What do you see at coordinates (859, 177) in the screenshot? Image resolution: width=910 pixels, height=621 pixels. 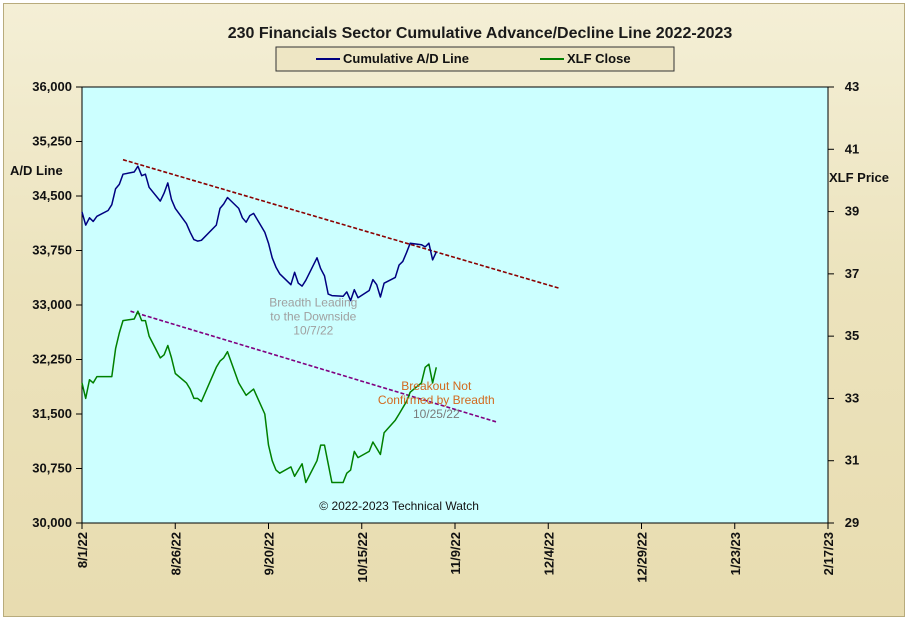 I see `y-axis-label-right: XLF Price` at bounding box center [859, 177].